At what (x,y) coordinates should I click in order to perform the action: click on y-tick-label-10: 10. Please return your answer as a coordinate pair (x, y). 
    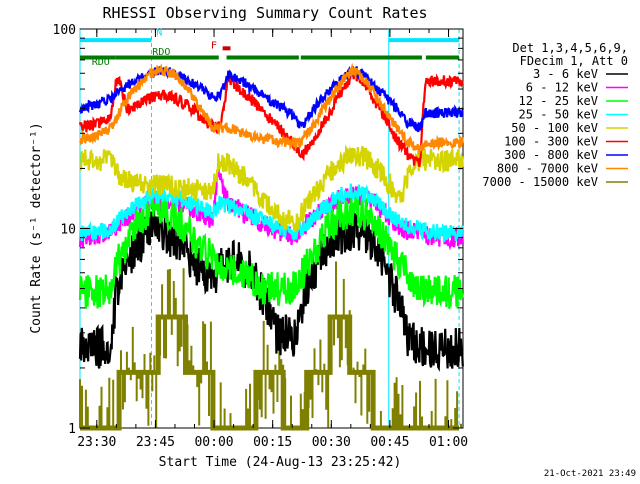
    Looking at the image, I should click on (68, 230).